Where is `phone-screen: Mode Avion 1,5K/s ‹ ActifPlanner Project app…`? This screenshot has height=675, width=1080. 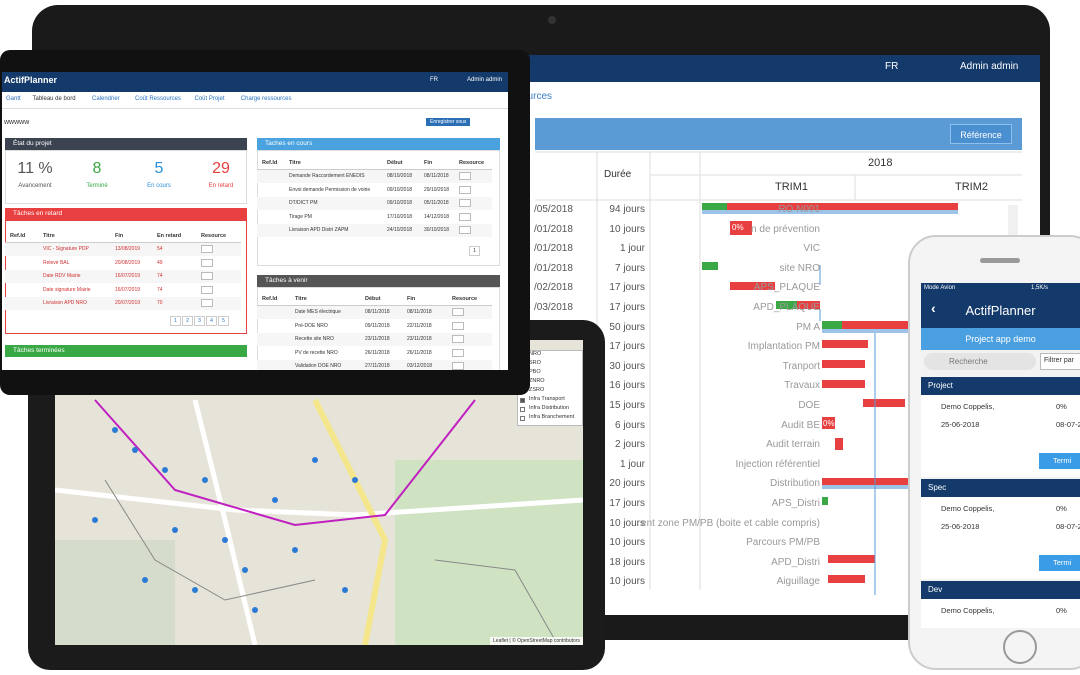
phone-screen: Mode Avion 1,5K/s ‹ ActifPlanner Project app… is located at coordinates (1000, 455).